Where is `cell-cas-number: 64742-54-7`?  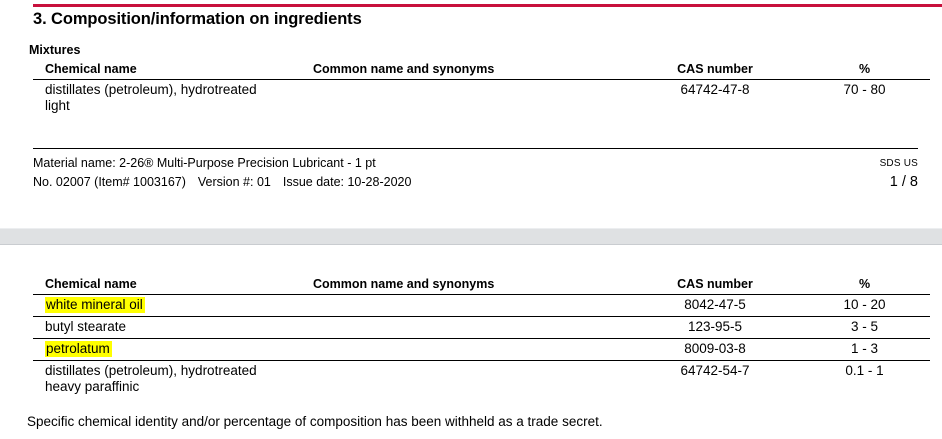
cell-cas-number: 64742-54-7 is located at coordinates (715, 370).